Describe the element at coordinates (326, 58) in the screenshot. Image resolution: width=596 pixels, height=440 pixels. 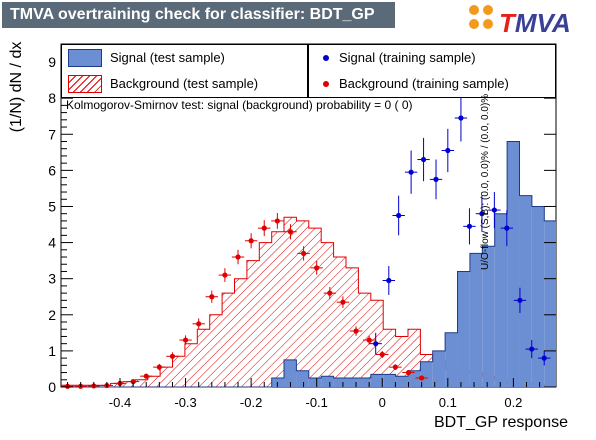
I see `signal-marker-icon` at that location.